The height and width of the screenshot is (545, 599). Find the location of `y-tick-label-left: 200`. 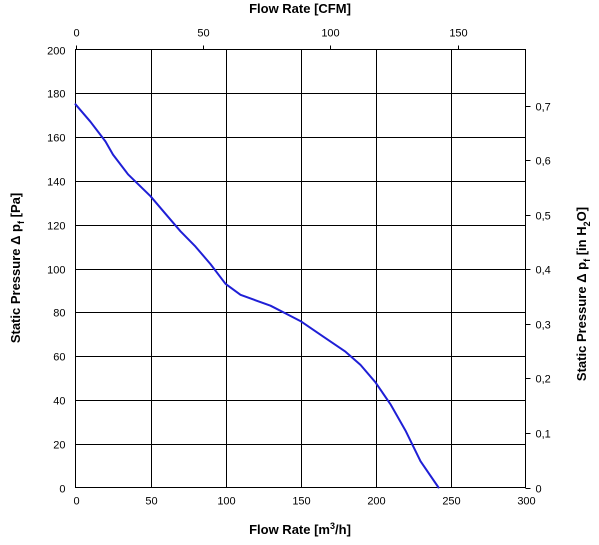

y-tick-label-left: 200 is located at coordinates (56, 52).